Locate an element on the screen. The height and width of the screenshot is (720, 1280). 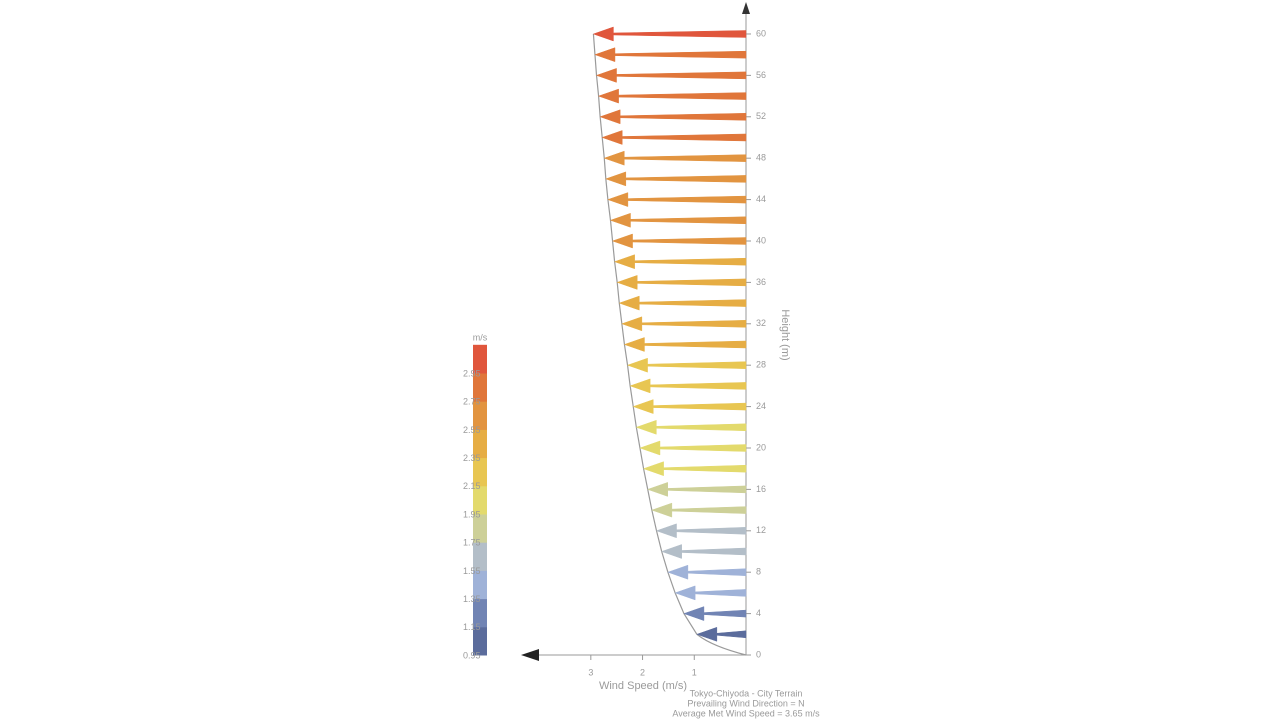
y-tick-label: 0 is located at coordinates (758, 654).